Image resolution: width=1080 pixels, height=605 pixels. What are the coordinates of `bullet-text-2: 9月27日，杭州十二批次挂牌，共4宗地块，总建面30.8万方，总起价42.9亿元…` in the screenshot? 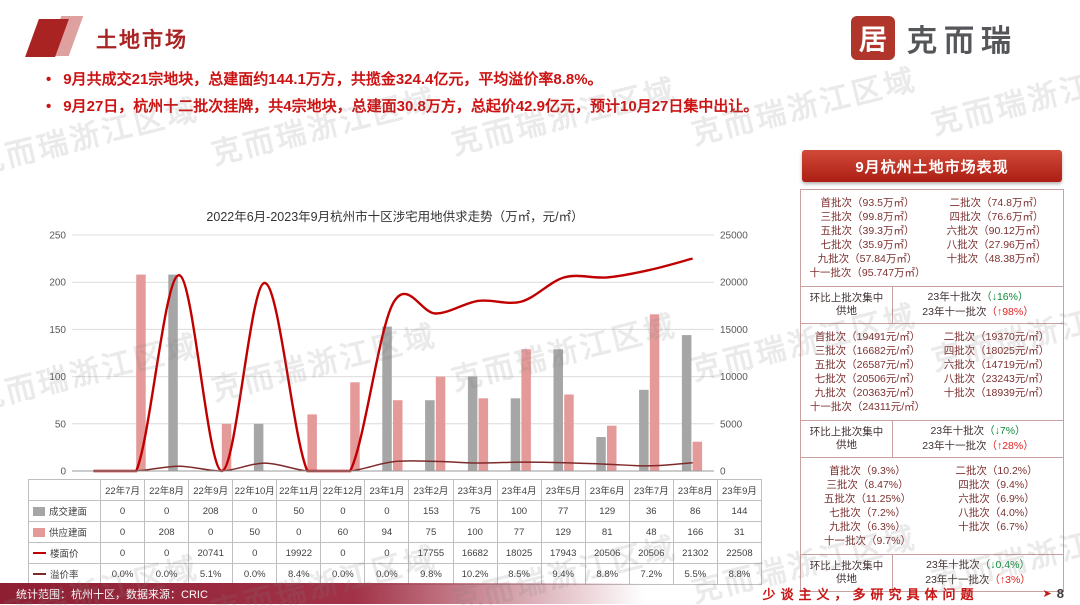 It's located at (411, 106).